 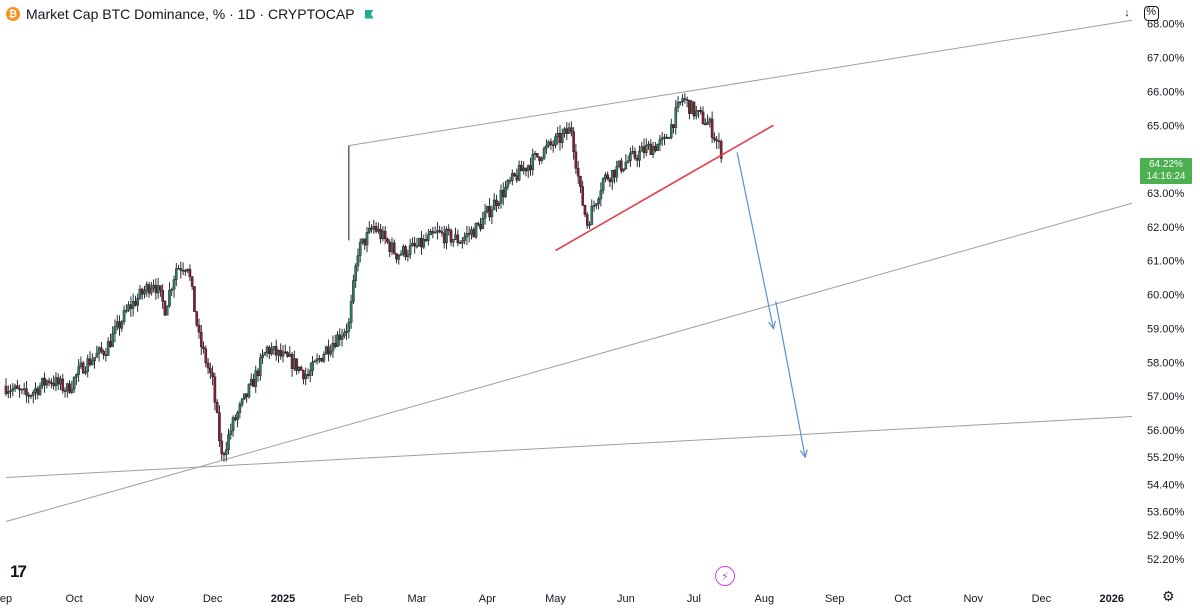 What do you see at coordinates (213, 599) in the screenshot?
I see `x-tick-label: Dec` at bounding box center [213, 599].